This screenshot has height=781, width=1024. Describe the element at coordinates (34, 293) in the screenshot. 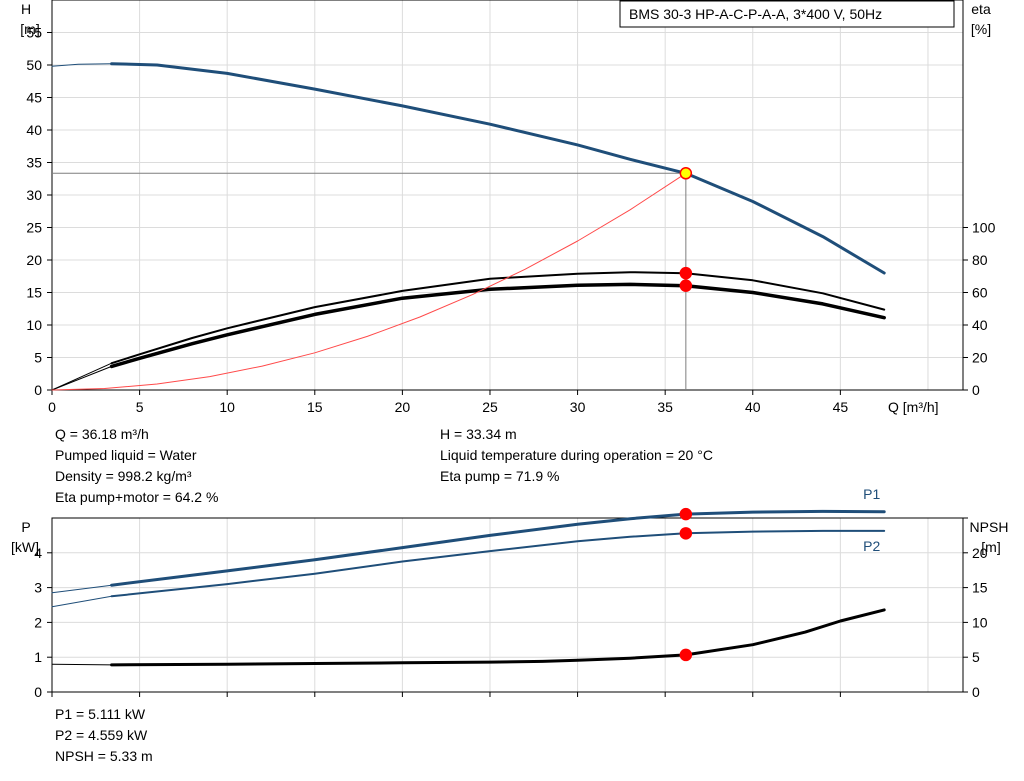

I see `left-tick-label: 15` at that location.